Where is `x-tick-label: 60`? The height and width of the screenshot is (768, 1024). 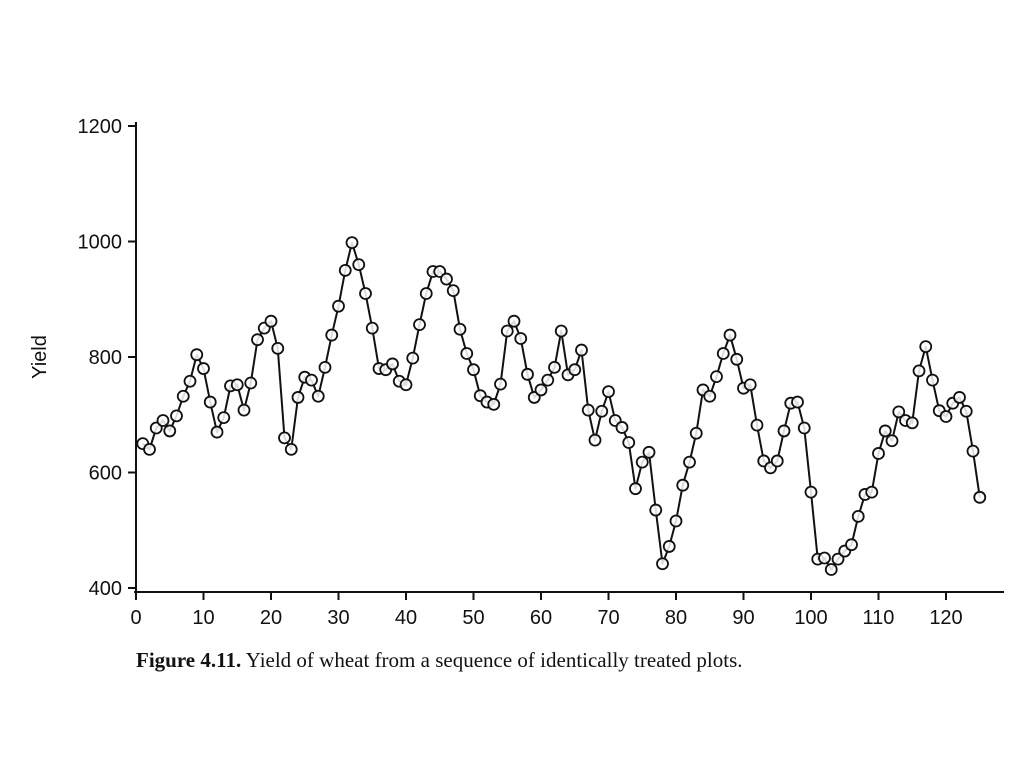
x-tick-label: 60 is located at coordinates (541, 618).